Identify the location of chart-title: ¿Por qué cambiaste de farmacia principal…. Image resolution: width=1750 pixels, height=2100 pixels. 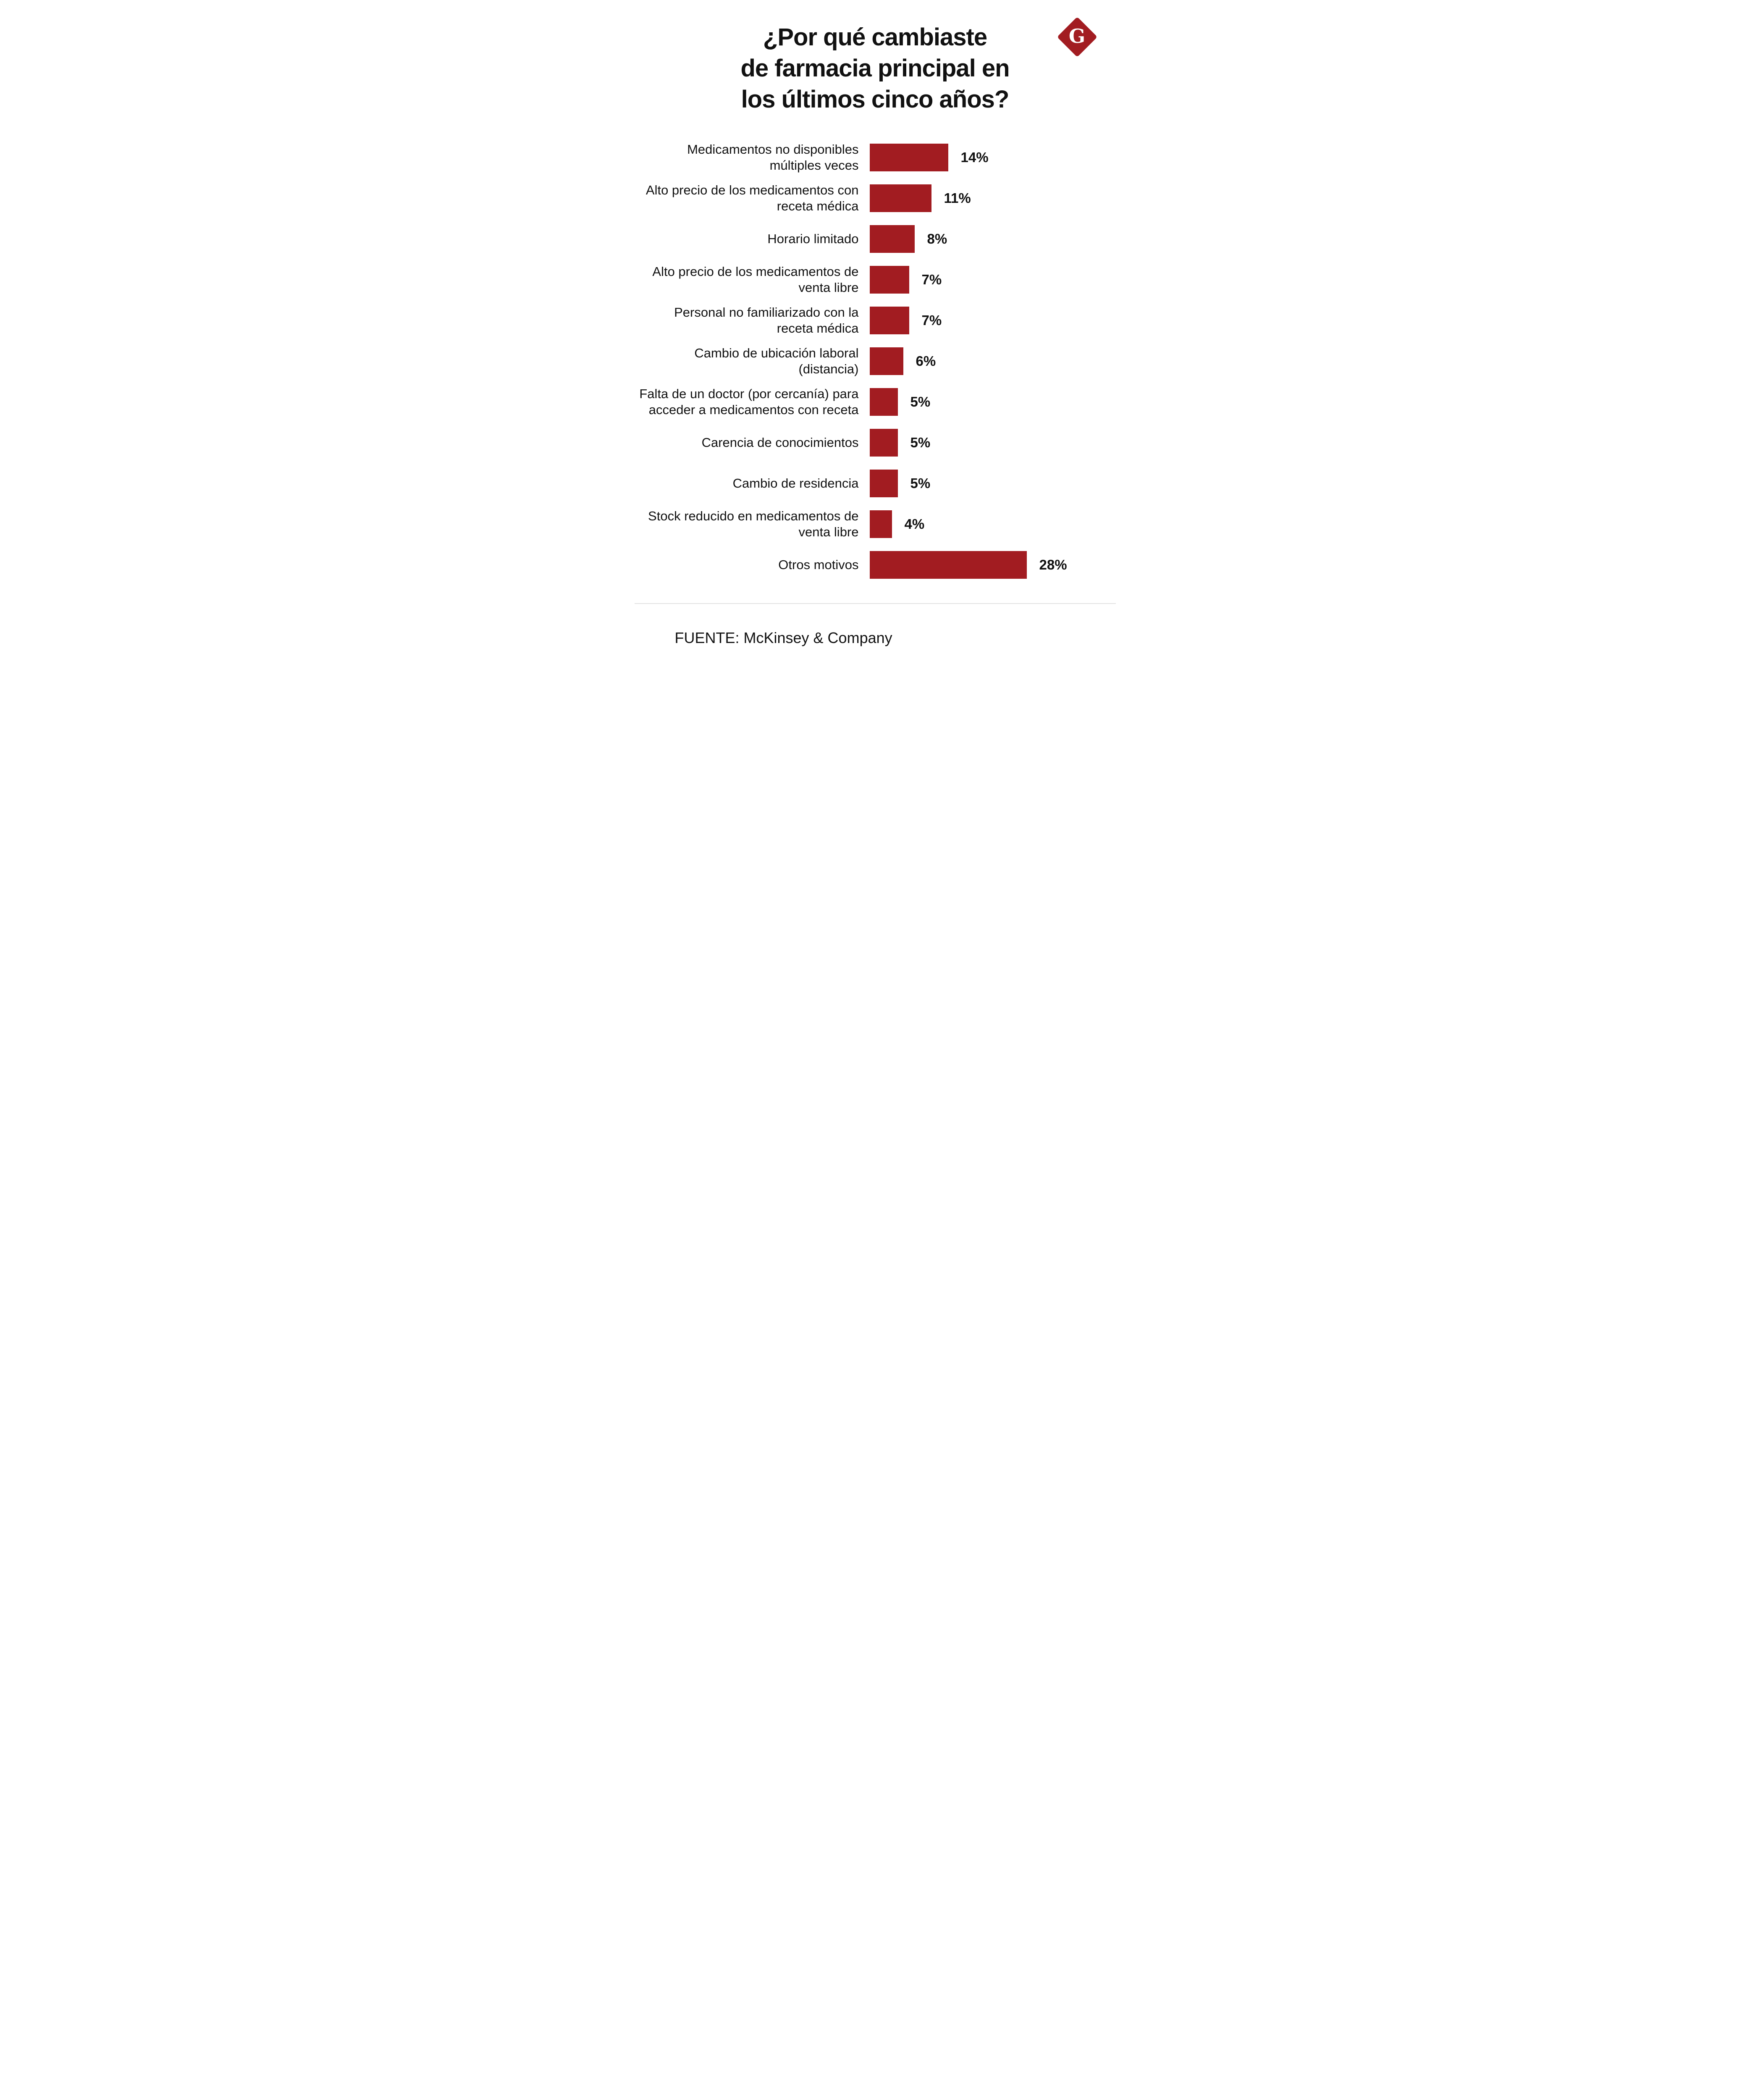
(876, 58).